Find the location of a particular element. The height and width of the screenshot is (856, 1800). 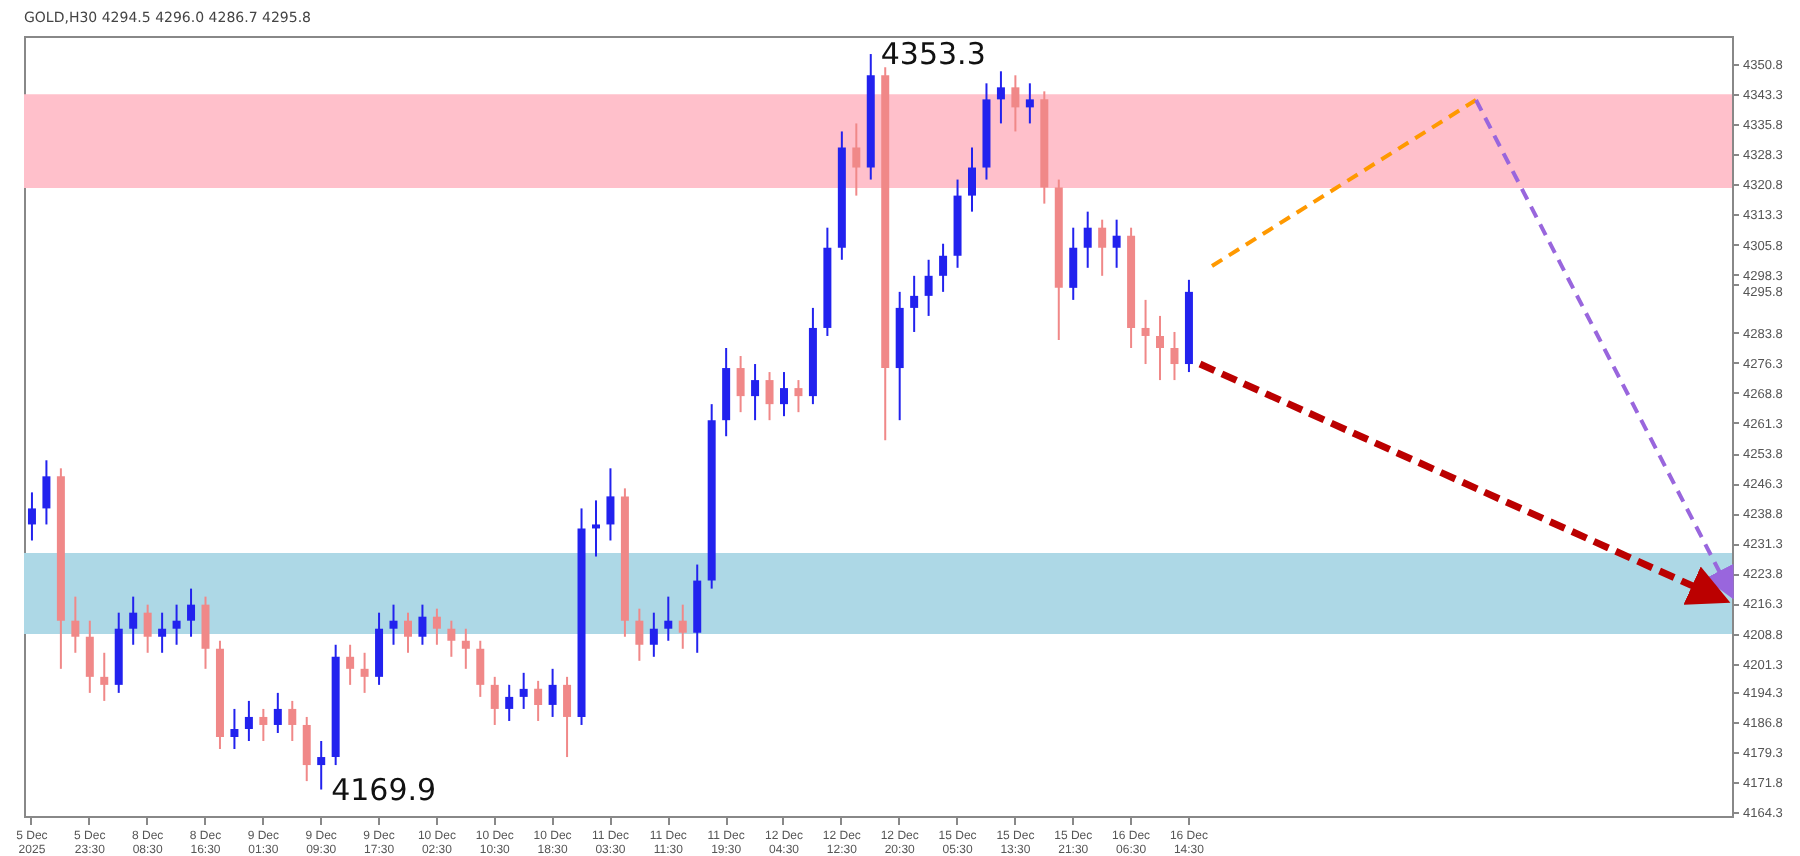

annotation: 4169.9 is located at coordinates (384, 789).